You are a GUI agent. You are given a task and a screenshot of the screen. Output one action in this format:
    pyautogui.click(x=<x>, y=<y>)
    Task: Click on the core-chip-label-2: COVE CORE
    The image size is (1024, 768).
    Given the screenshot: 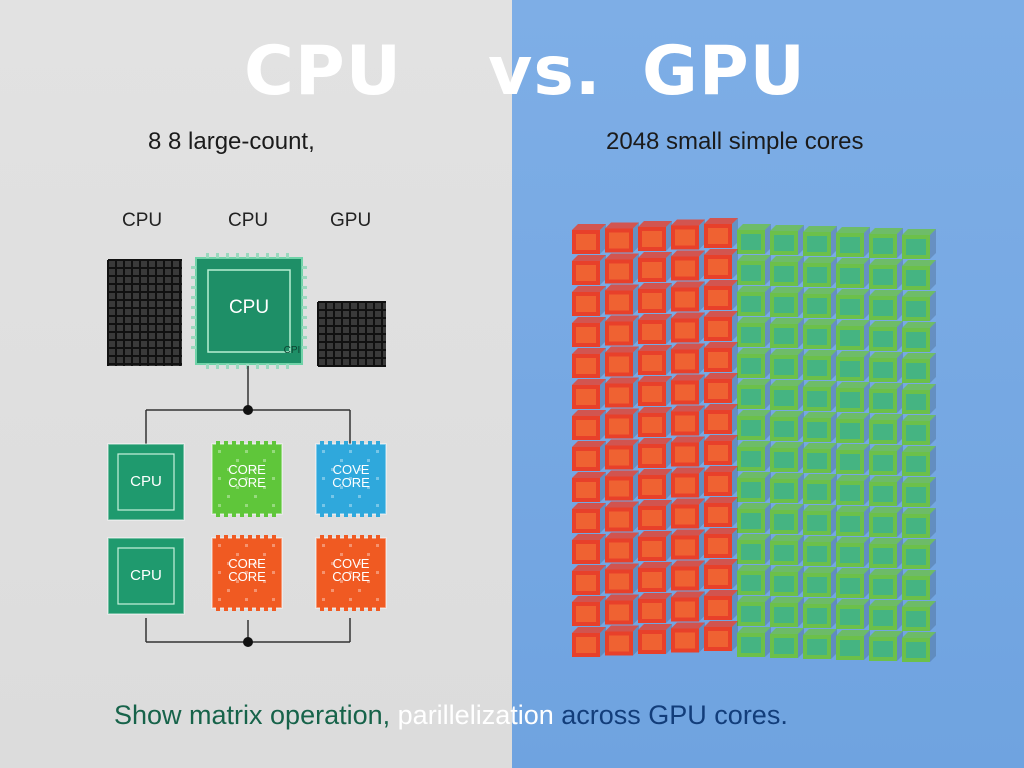 What is the action you would take?
    pyautogui.click(x=351, y=476)
    